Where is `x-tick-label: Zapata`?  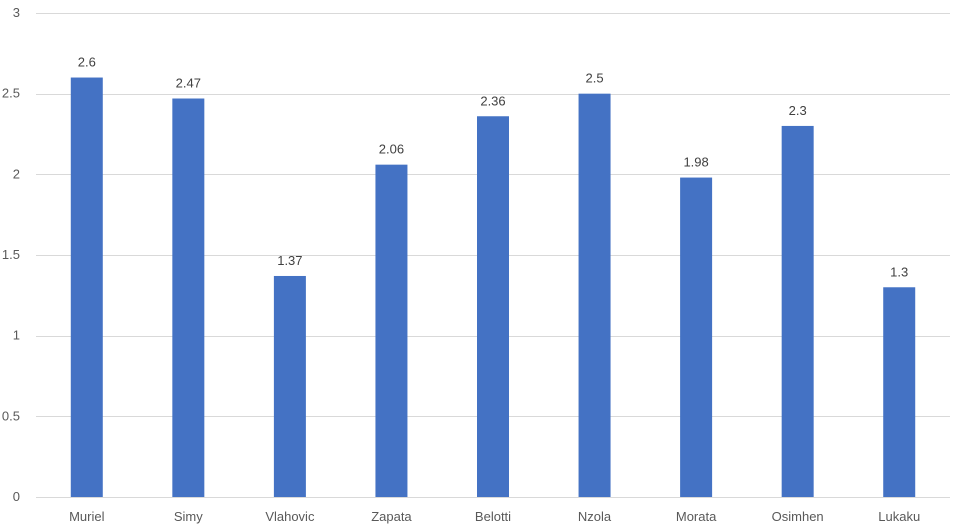
x-tick-label: Zapata is located at coordinates (391, 516).